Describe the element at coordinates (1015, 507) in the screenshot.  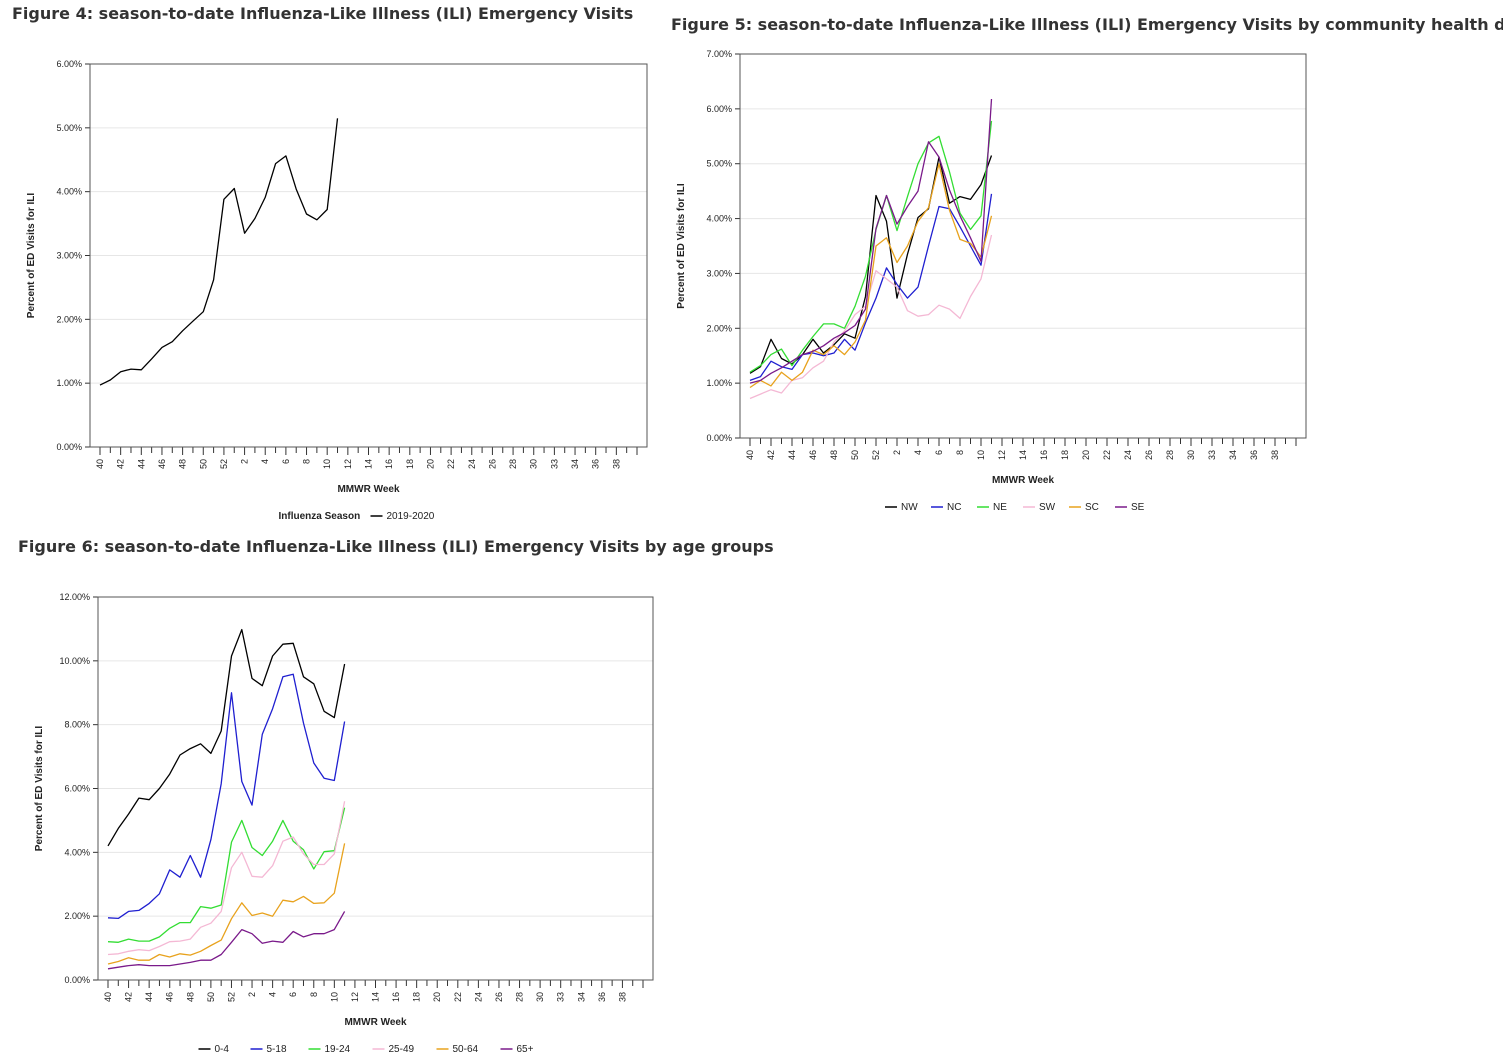
I see `legend: NW NC NE SW SC SE` at that location.